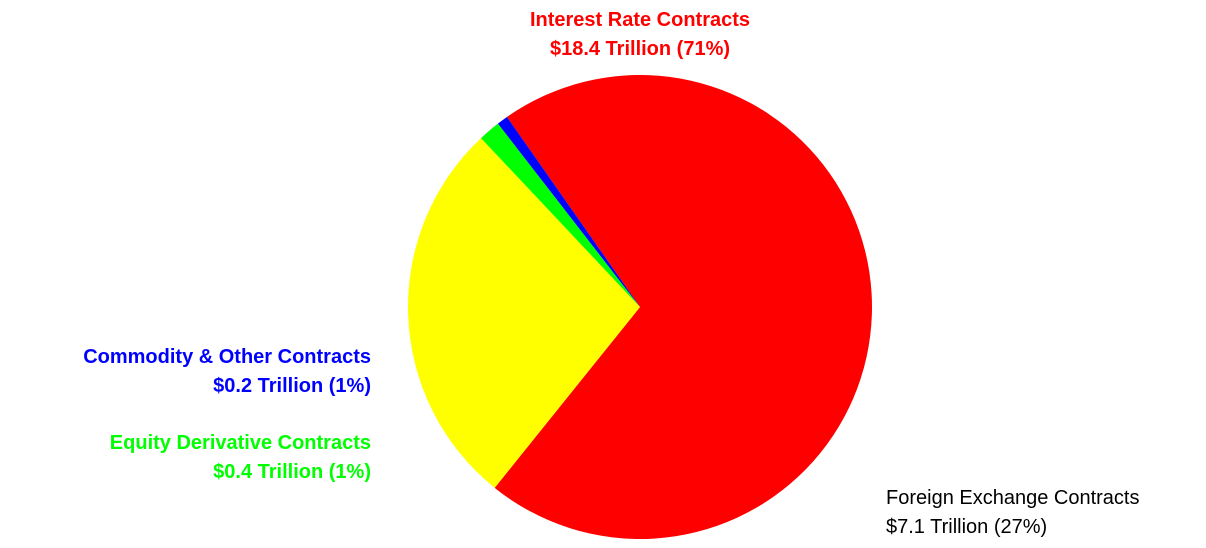  What do you see at coordinates (227, 357) in the screenshot?
I see `label-commodity-name: Commodity & Other Contracts` at bounding box center [227, 357].